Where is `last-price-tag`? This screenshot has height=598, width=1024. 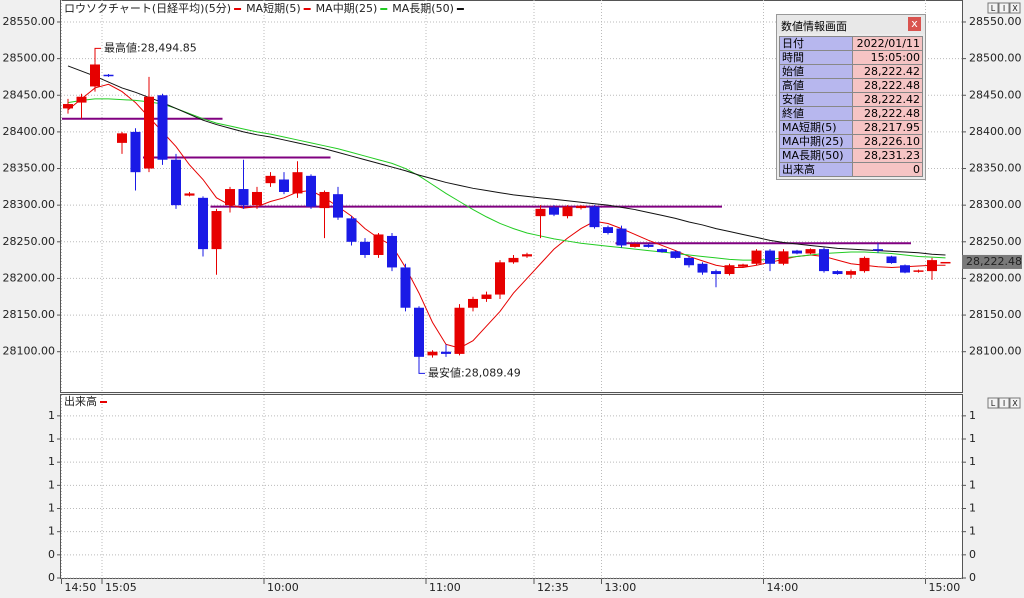
last-price-tag is located at coordinates (992, 261).